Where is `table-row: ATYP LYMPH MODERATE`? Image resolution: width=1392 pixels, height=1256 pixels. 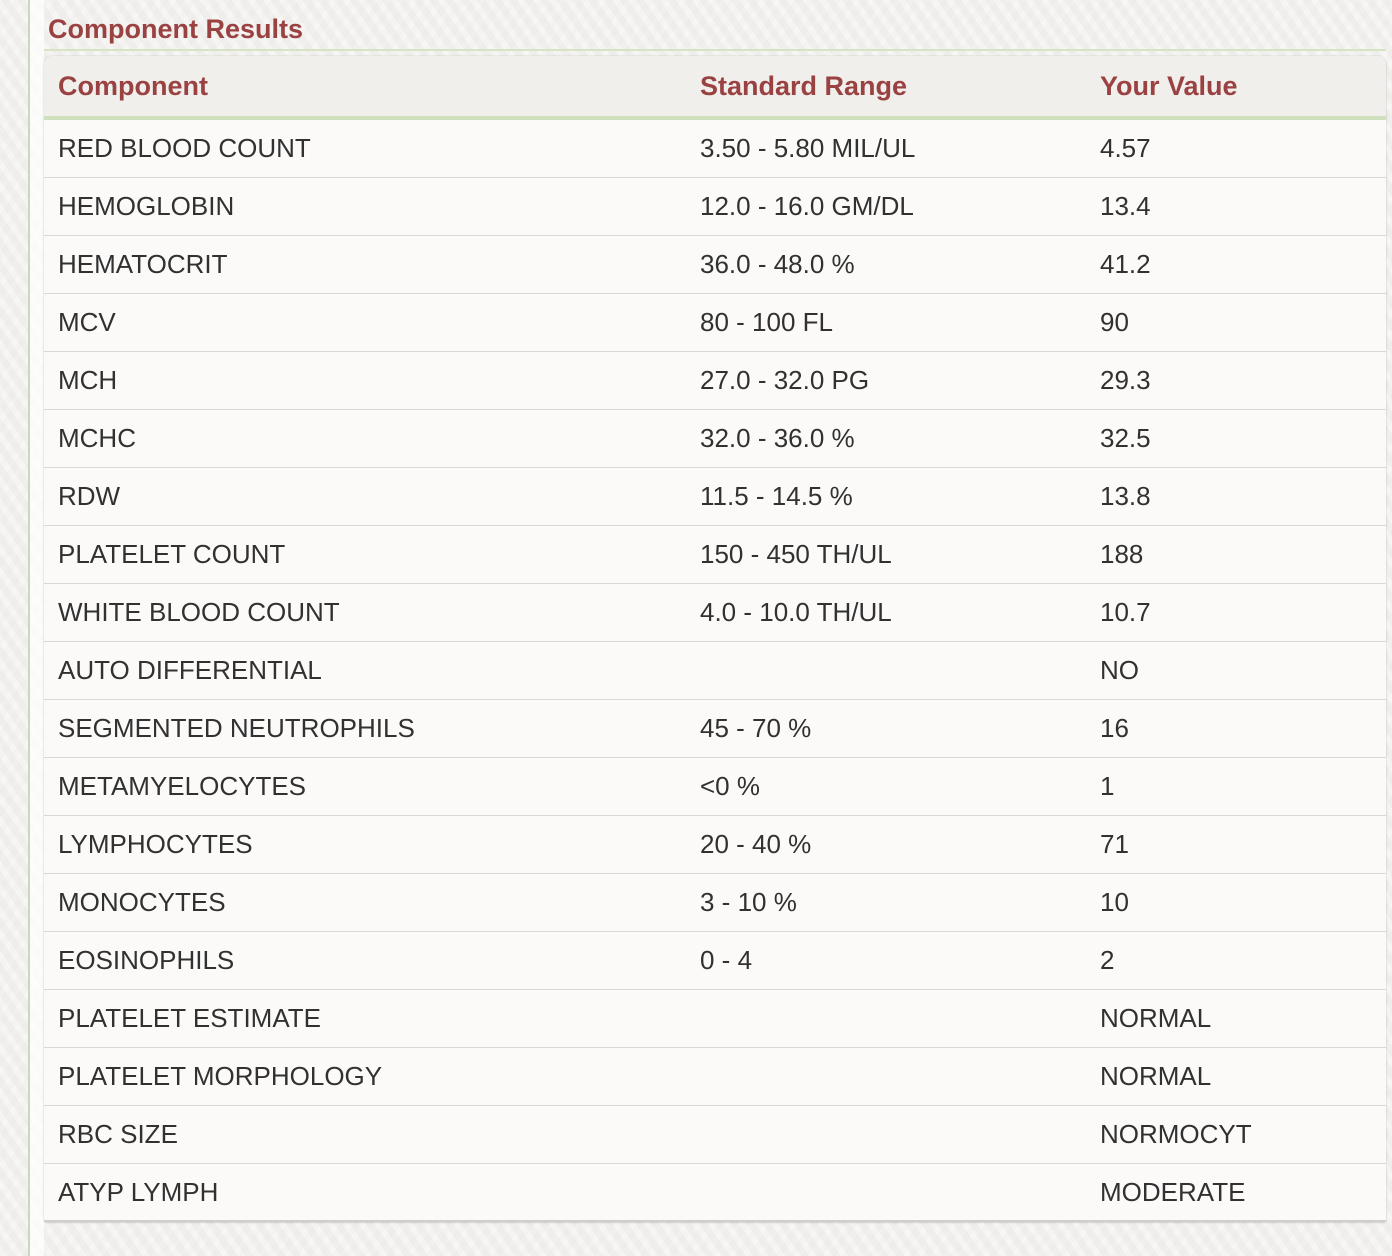 table-row: ATYP LYMPH MODERATE is located at coordinates (715, 1193).